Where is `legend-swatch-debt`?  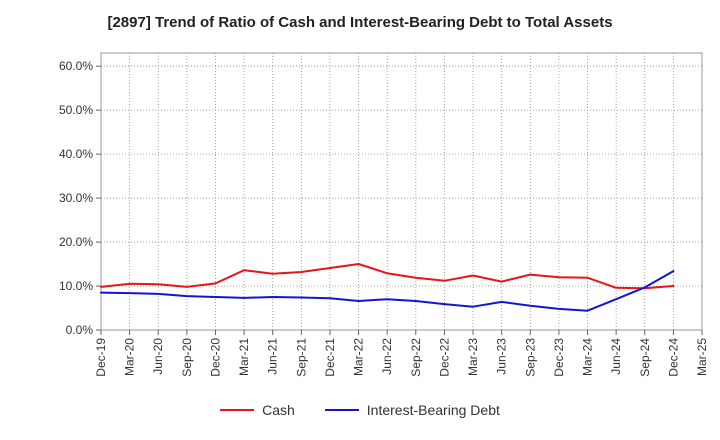
legend-swatch-debt is located at coordinates (341, 410).